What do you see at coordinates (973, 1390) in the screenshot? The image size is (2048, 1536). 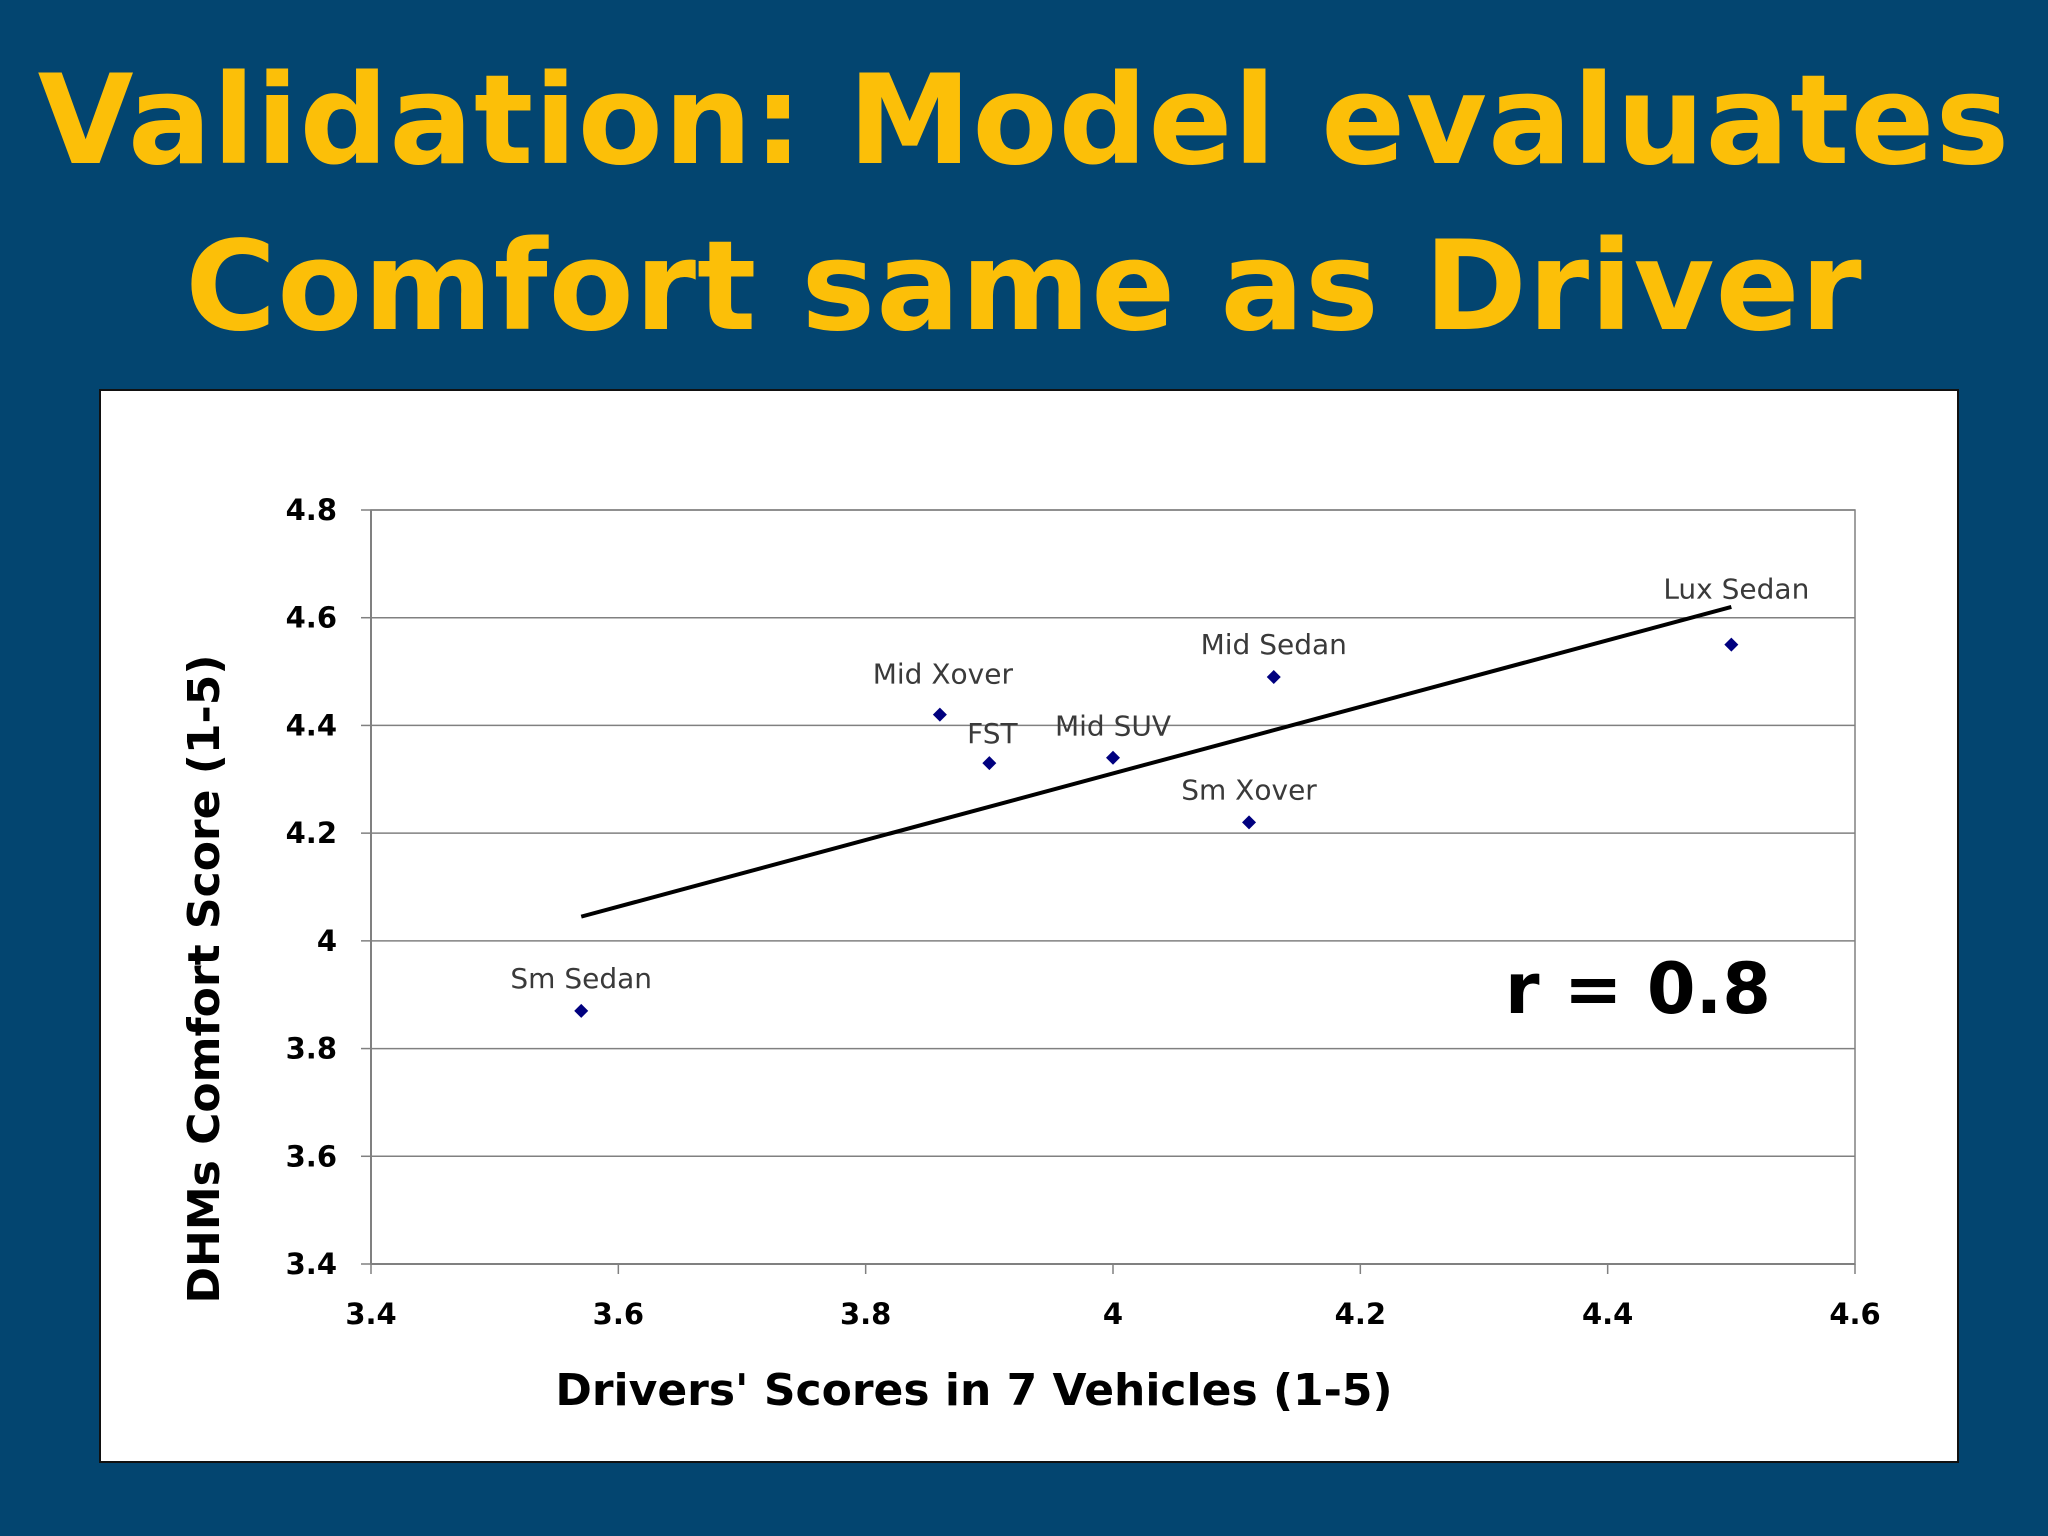 I see `x-axis-title: Drivers' Scores in 7 Vehicles (1-5)` at bounding box center [973, 1390].